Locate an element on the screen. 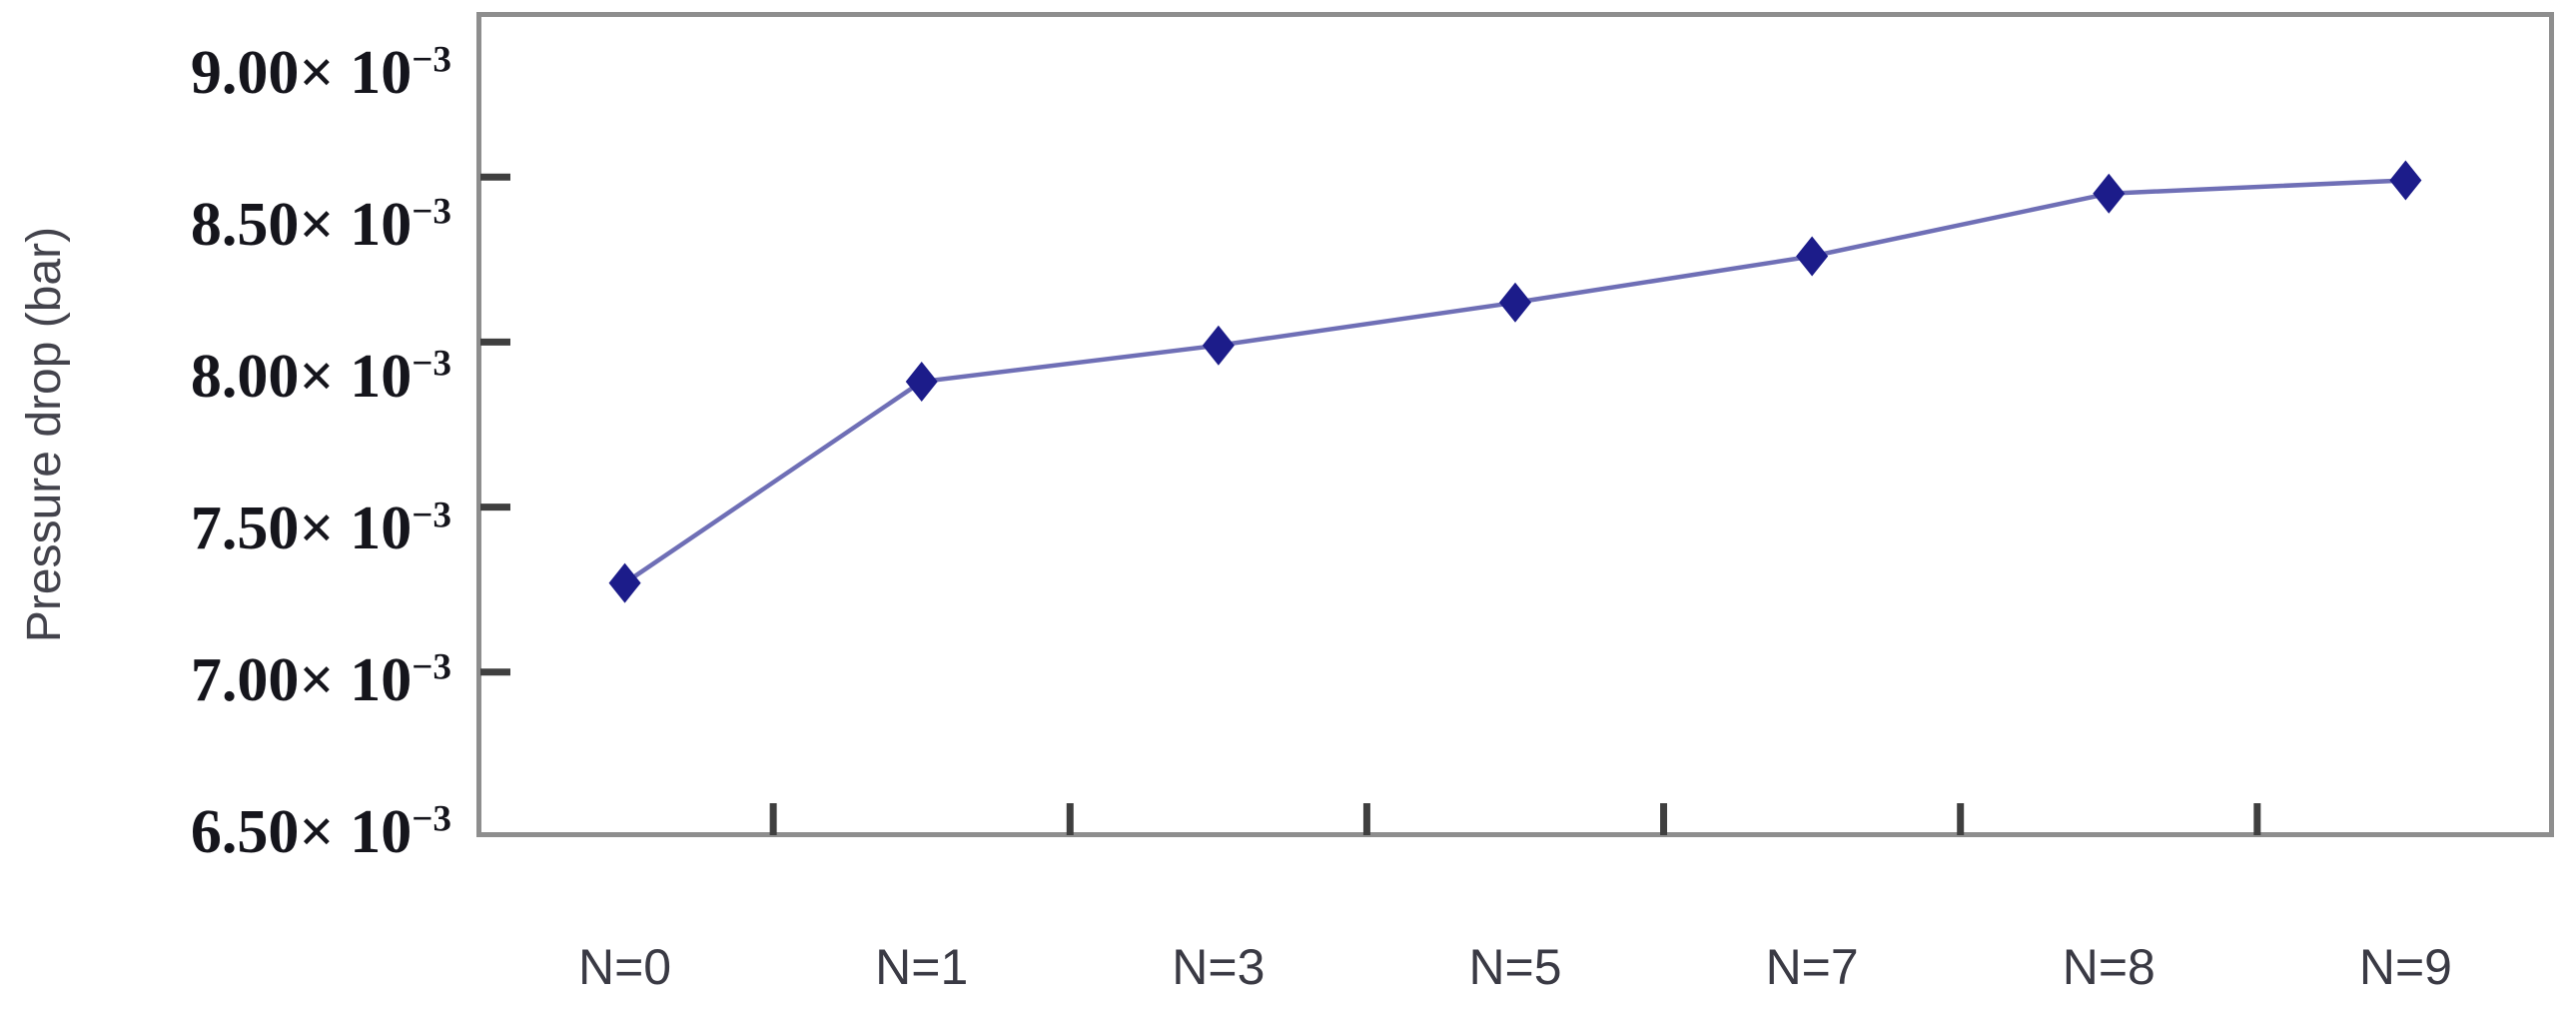  x-category-label-N=3: N=3 is located at coordinates (1219, 967).